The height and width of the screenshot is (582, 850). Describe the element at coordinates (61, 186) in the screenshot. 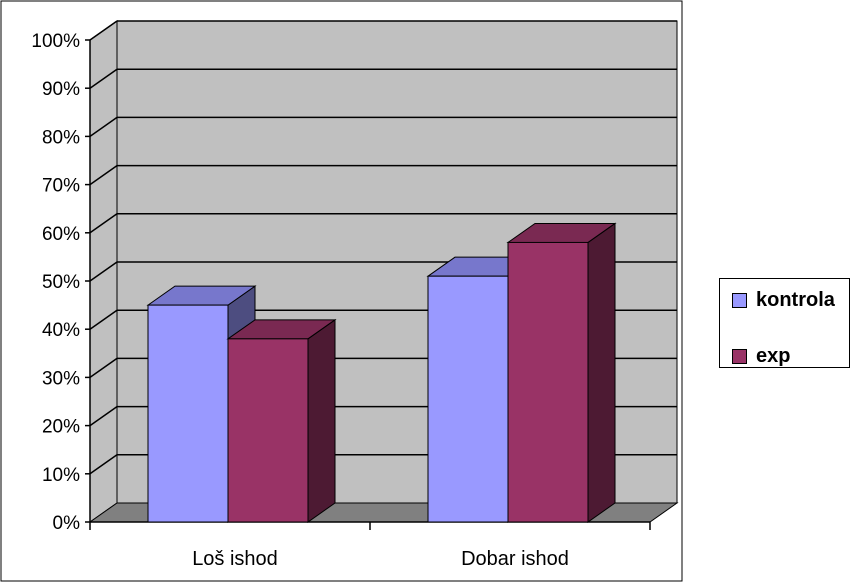

I see `y-tick-label: 70%` at that location.